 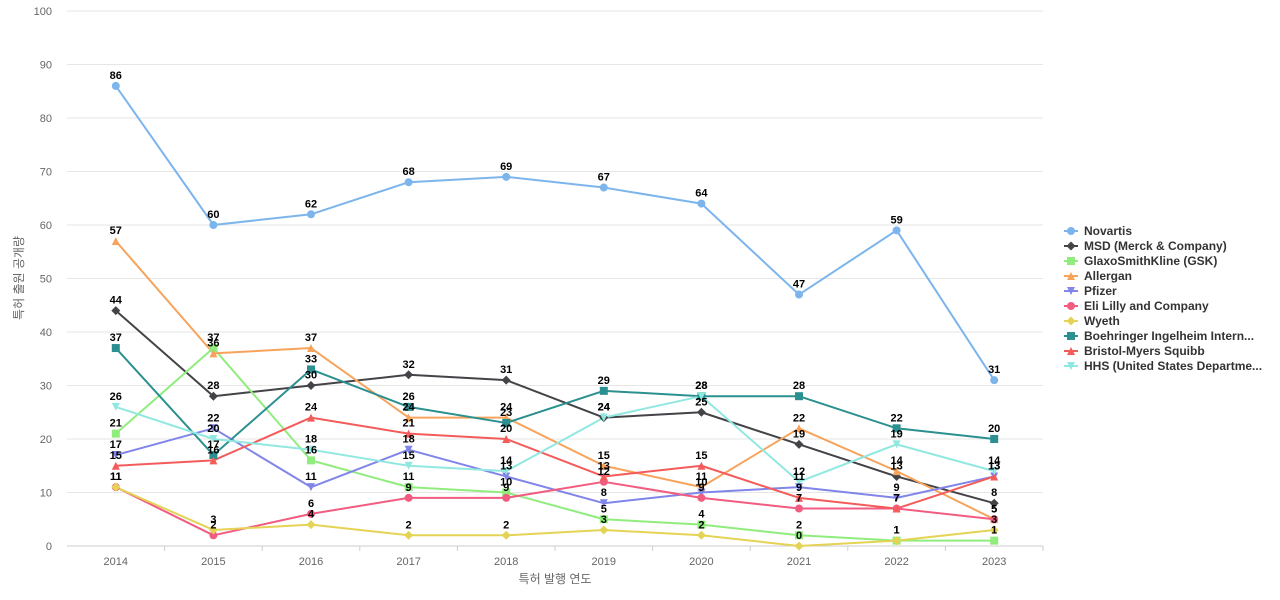 I want to click on data-label: 57, so click(x=116, y=231).